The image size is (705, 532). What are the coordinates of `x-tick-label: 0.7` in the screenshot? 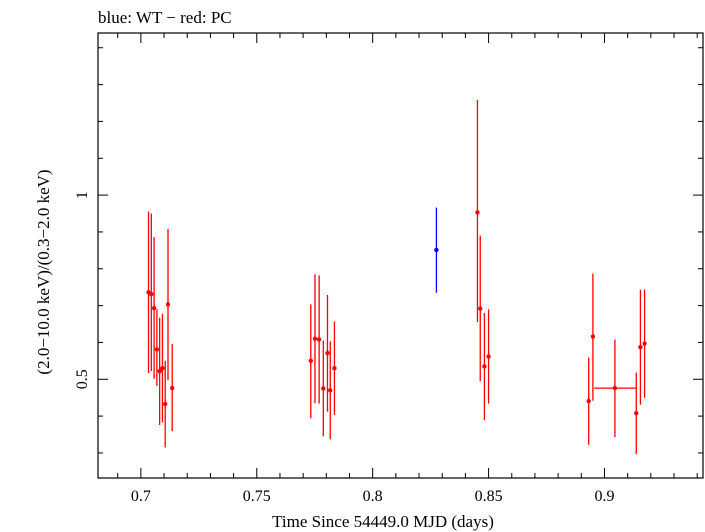 It's located at (141, 496).